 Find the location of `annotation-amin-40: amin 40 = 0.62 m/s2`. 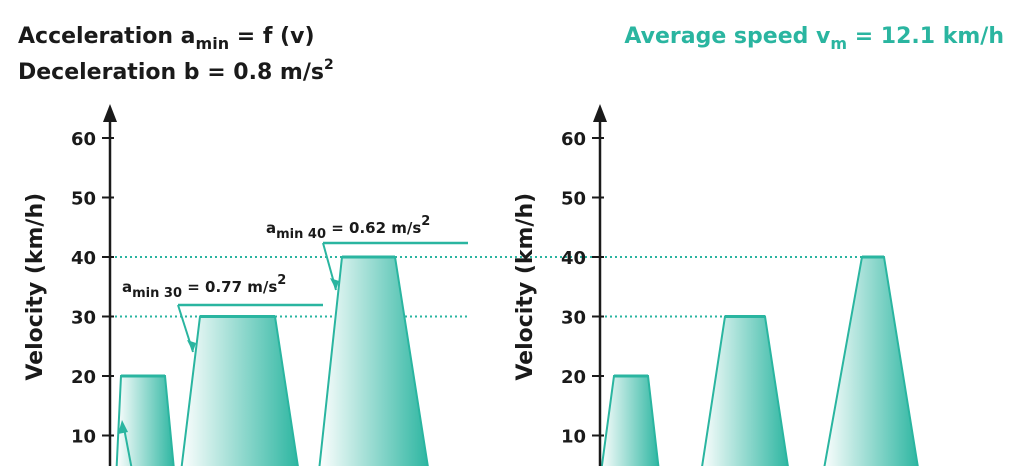

annotation-amin-40: amin 40 = 0.62 m/s2 is located at coordinates (348, 228).